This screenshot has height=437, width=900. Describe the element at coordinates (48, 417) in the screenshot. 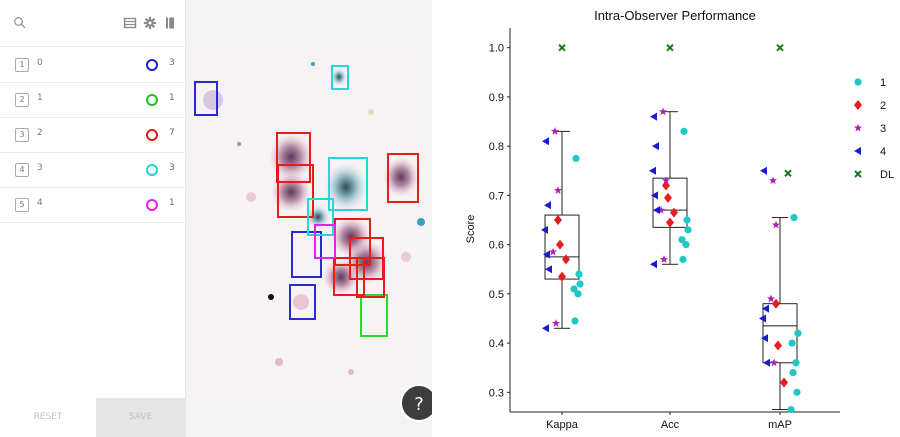

I see `reset-button: RESET` at that location.